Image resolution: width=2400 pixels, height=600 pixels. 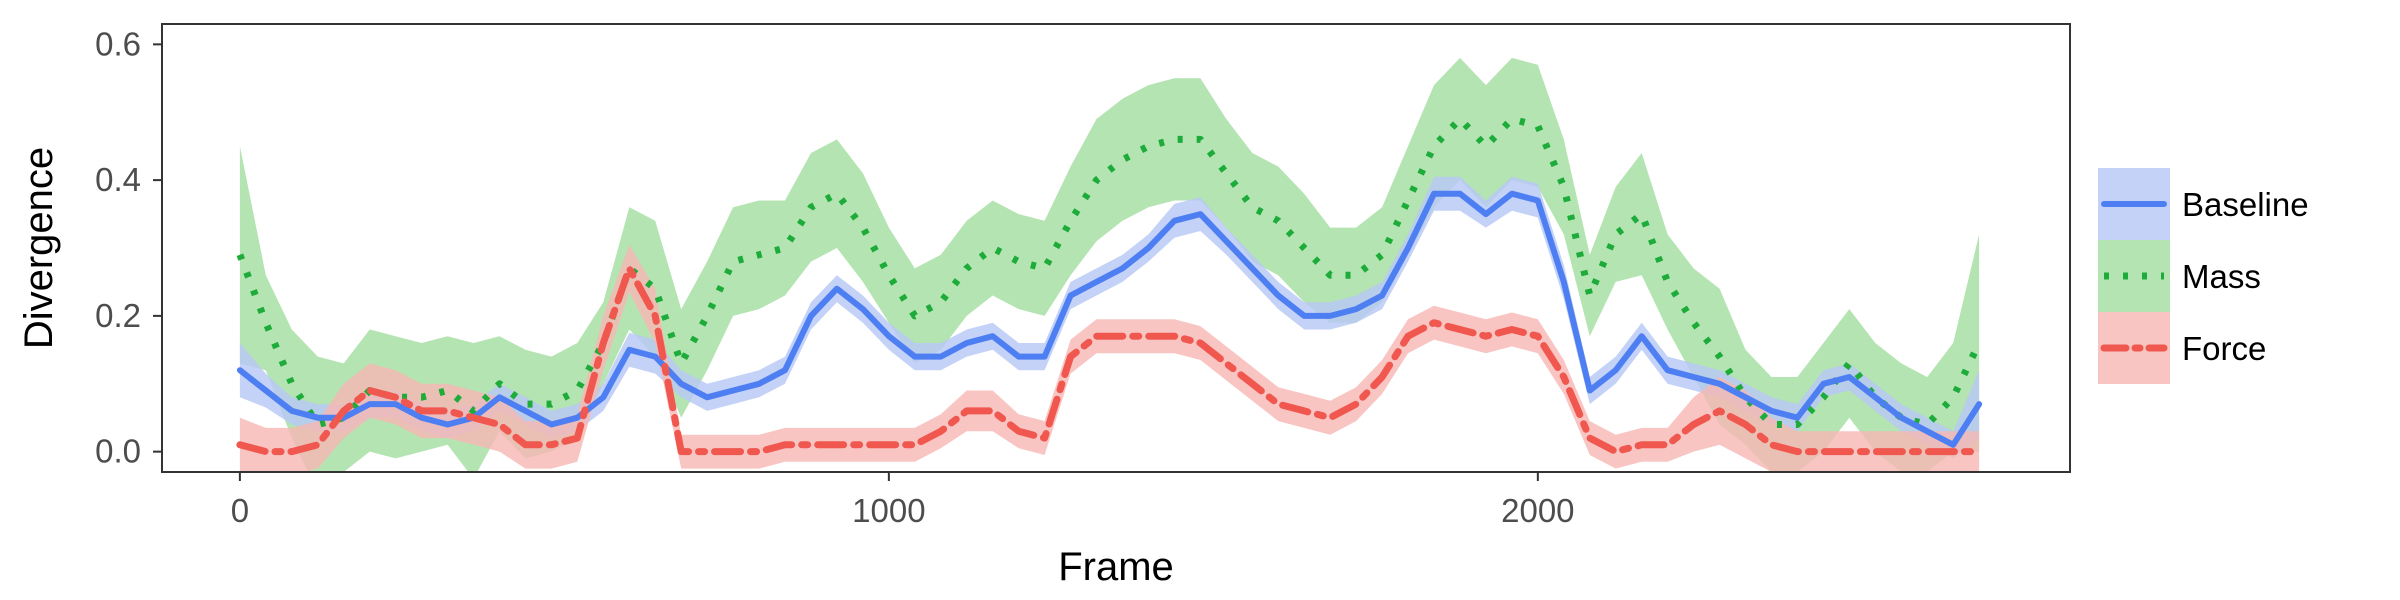 I want to click on legend-item-mass: Mass, so click(x=2179, y=276).